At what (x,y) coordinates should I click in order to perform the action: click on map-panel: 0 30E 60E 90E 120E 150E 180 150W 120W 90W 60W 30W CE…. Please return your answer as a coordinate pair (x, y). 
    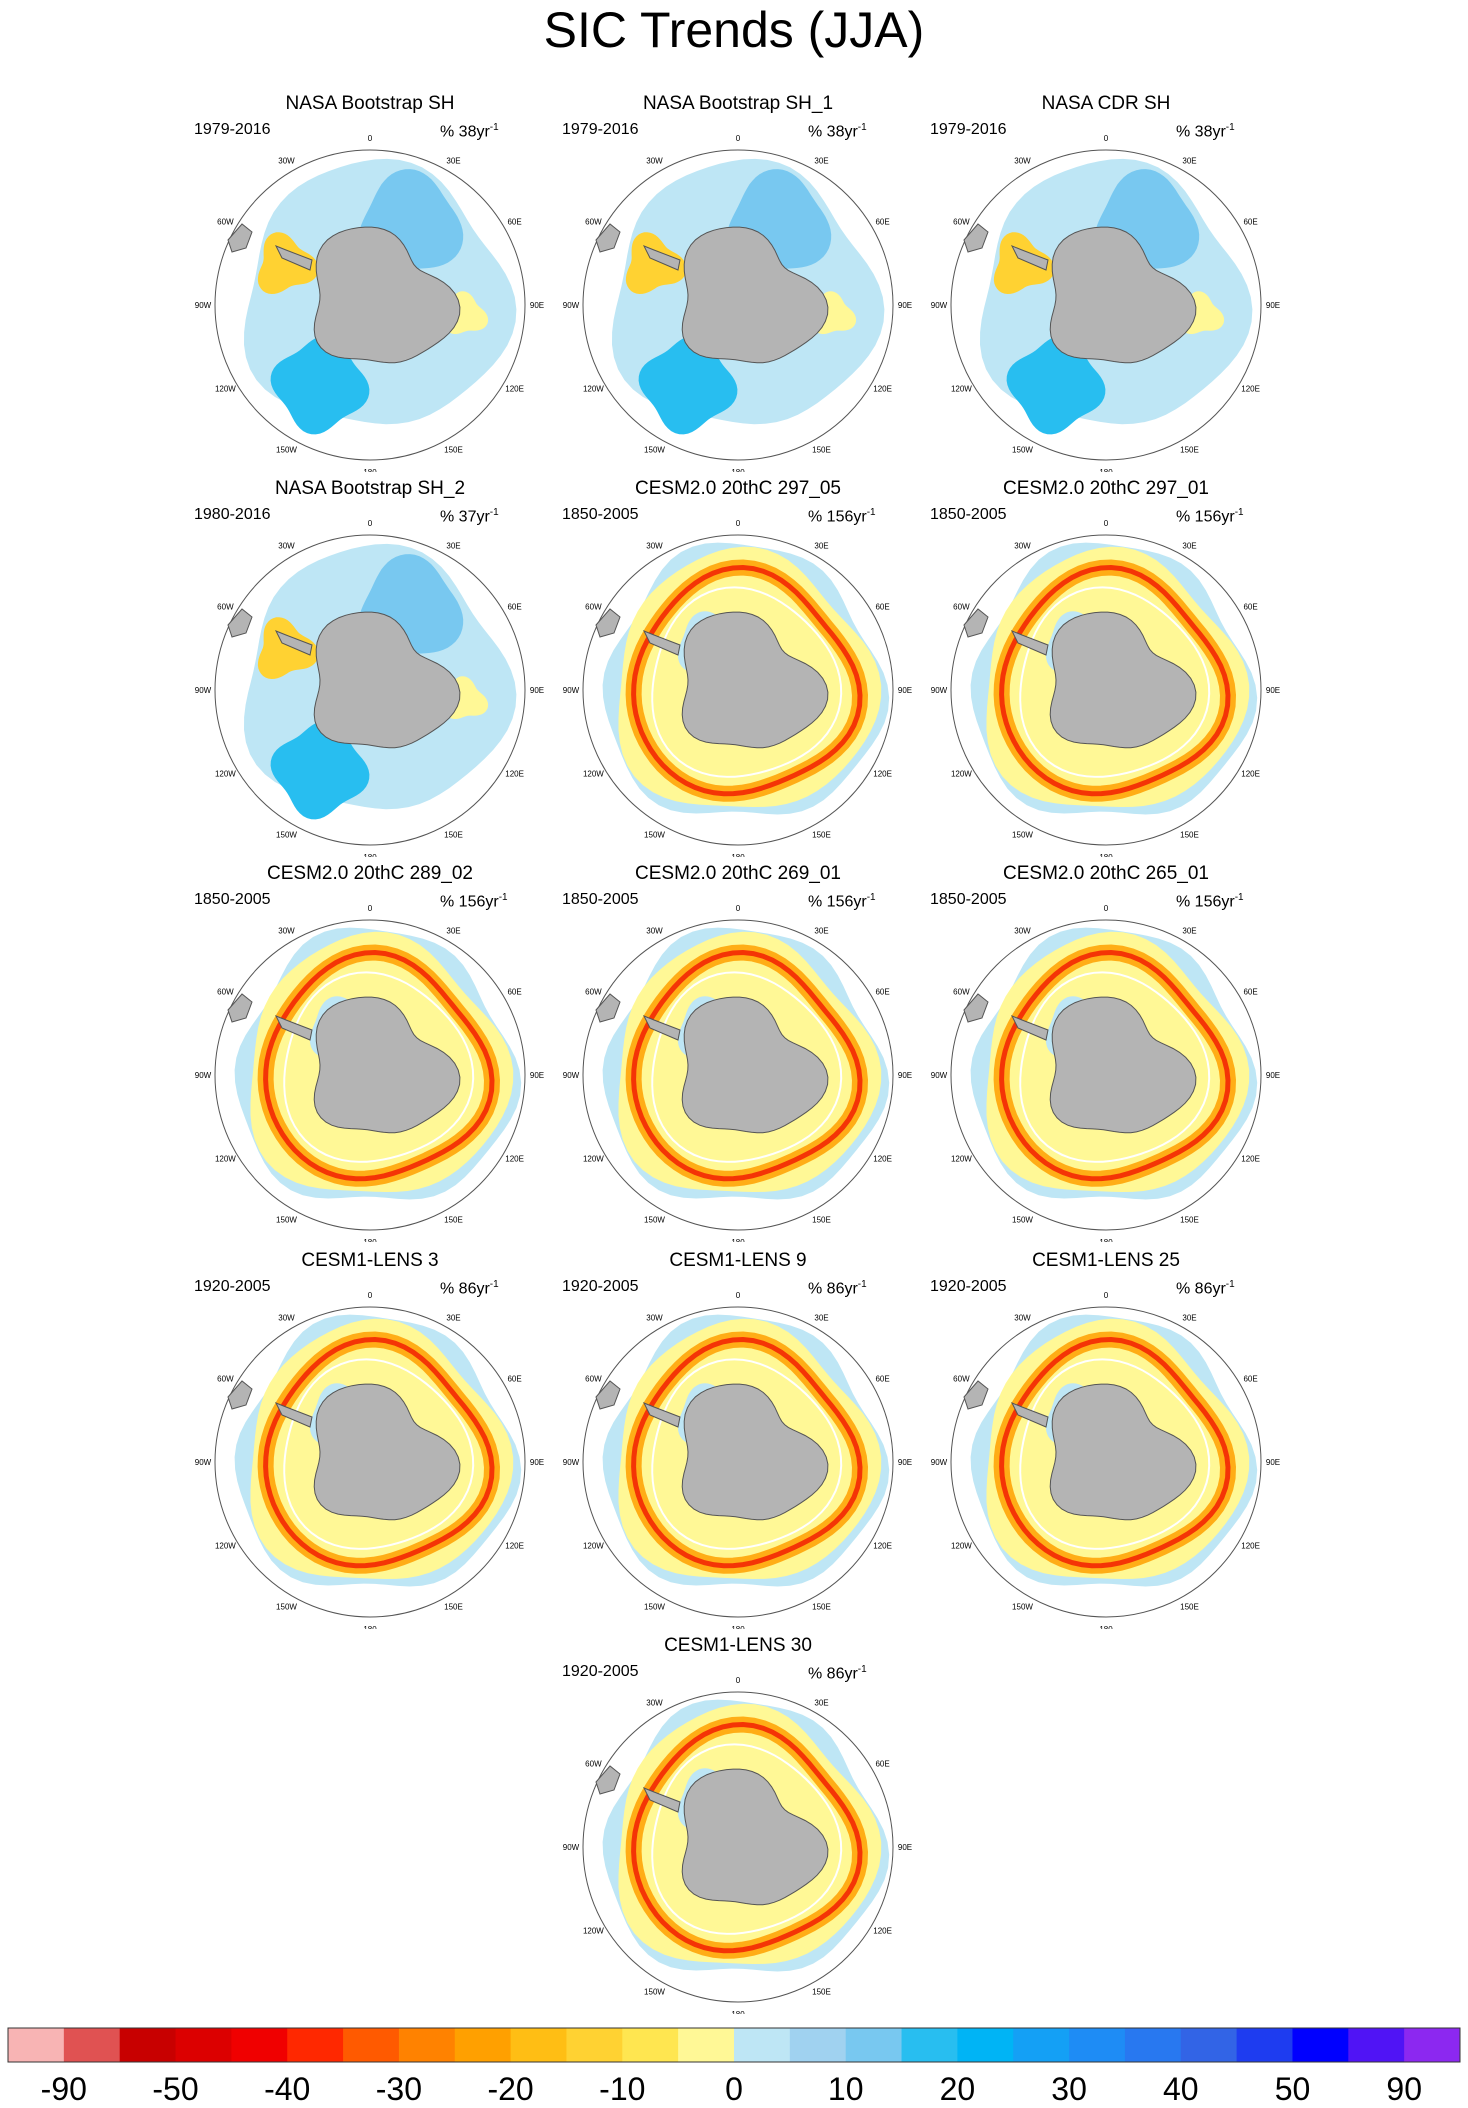
    Looking at the image, I should click on (370, 1052).